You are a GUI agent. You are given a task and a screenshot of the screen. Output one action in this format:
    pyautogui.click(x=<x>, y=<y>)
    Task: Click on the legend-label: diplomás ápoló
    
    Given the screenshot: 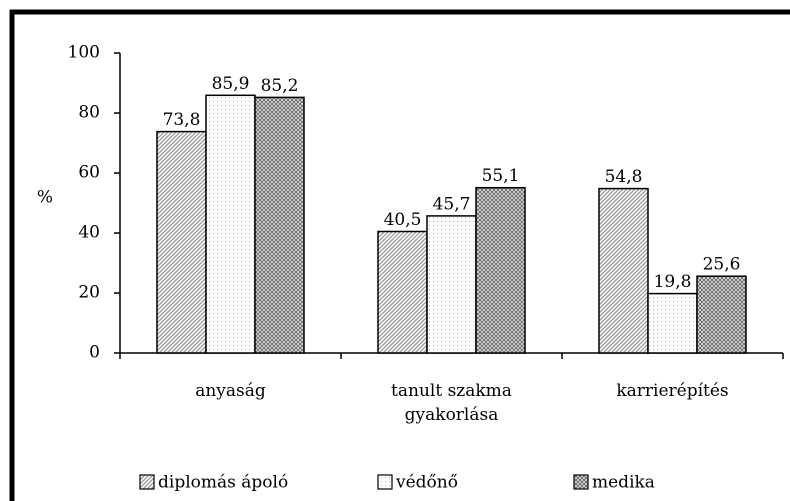 What is the action you would take?
    pyautogui.click(x=223, y=483)
    